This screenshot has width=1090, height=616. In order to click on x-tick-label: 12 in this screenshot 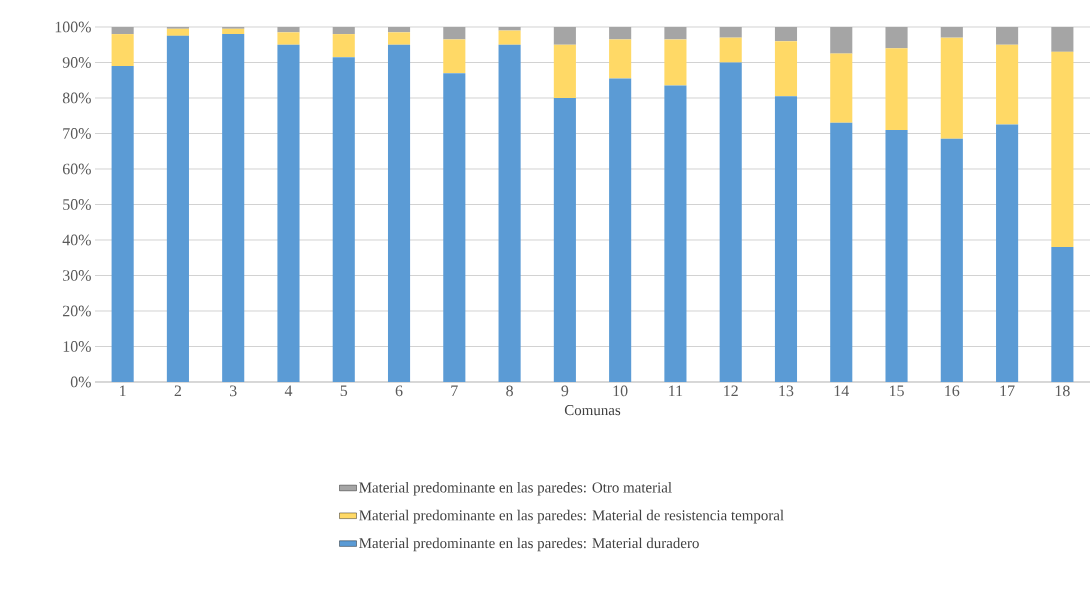, I will do `click(731, 391)`.